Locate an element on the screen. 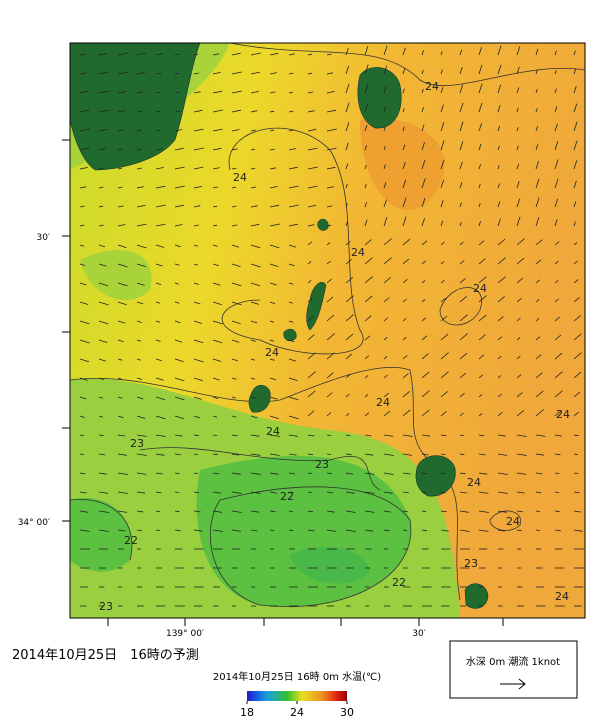 The height and width of the screenshot is (722, 596). legend-label: 水深 0m 潮流 1knot is located at coordinates (513, 661).